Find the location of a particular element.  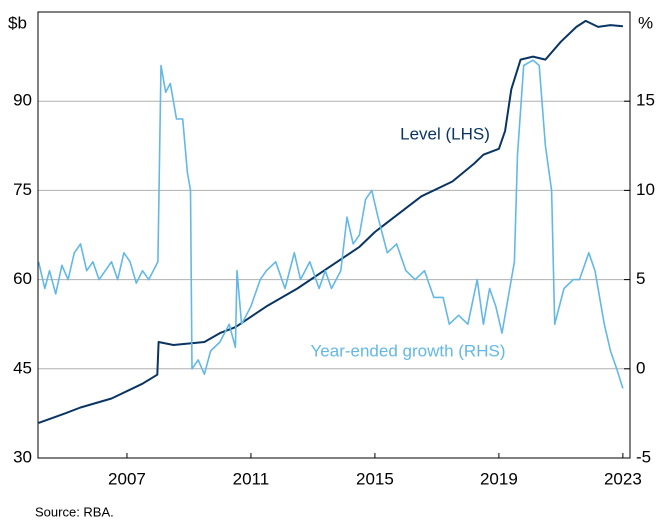

y2-tick-label: 5 is located at coordinates (640, 278).